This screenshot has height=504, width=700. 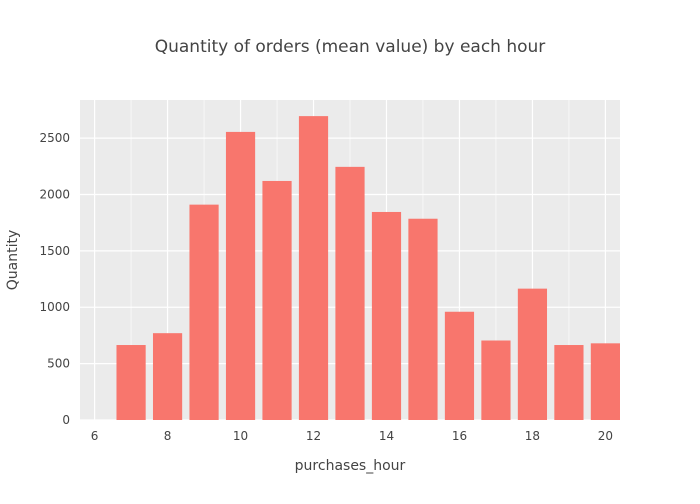 What do you see at coordinates (13, 260) in the screenshot?
I see `y-axis-label: Quantity` at bounding box center [13, 260].